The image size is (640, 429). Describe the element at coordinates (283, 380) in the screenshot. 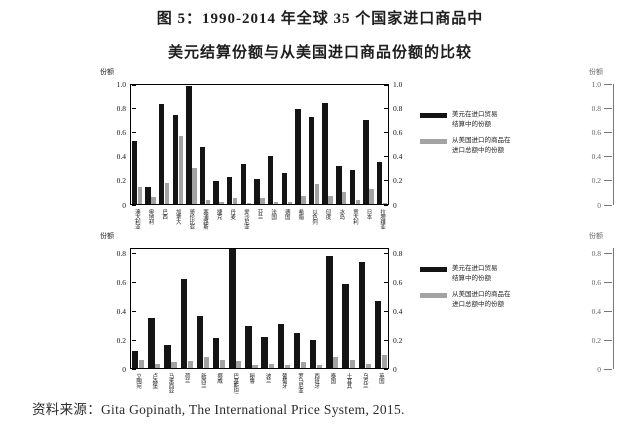

I see `country-label: 葡萄牙` at that location.